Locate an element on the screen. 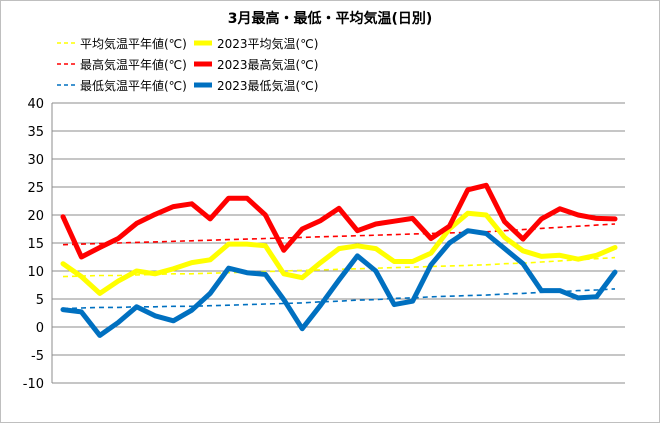 This screenshot has height=426, width=660. y-axis-tick-labels: 40 35 30 25 20 15 10 5 0 -5 -10 is located at coordinates (33, 244).